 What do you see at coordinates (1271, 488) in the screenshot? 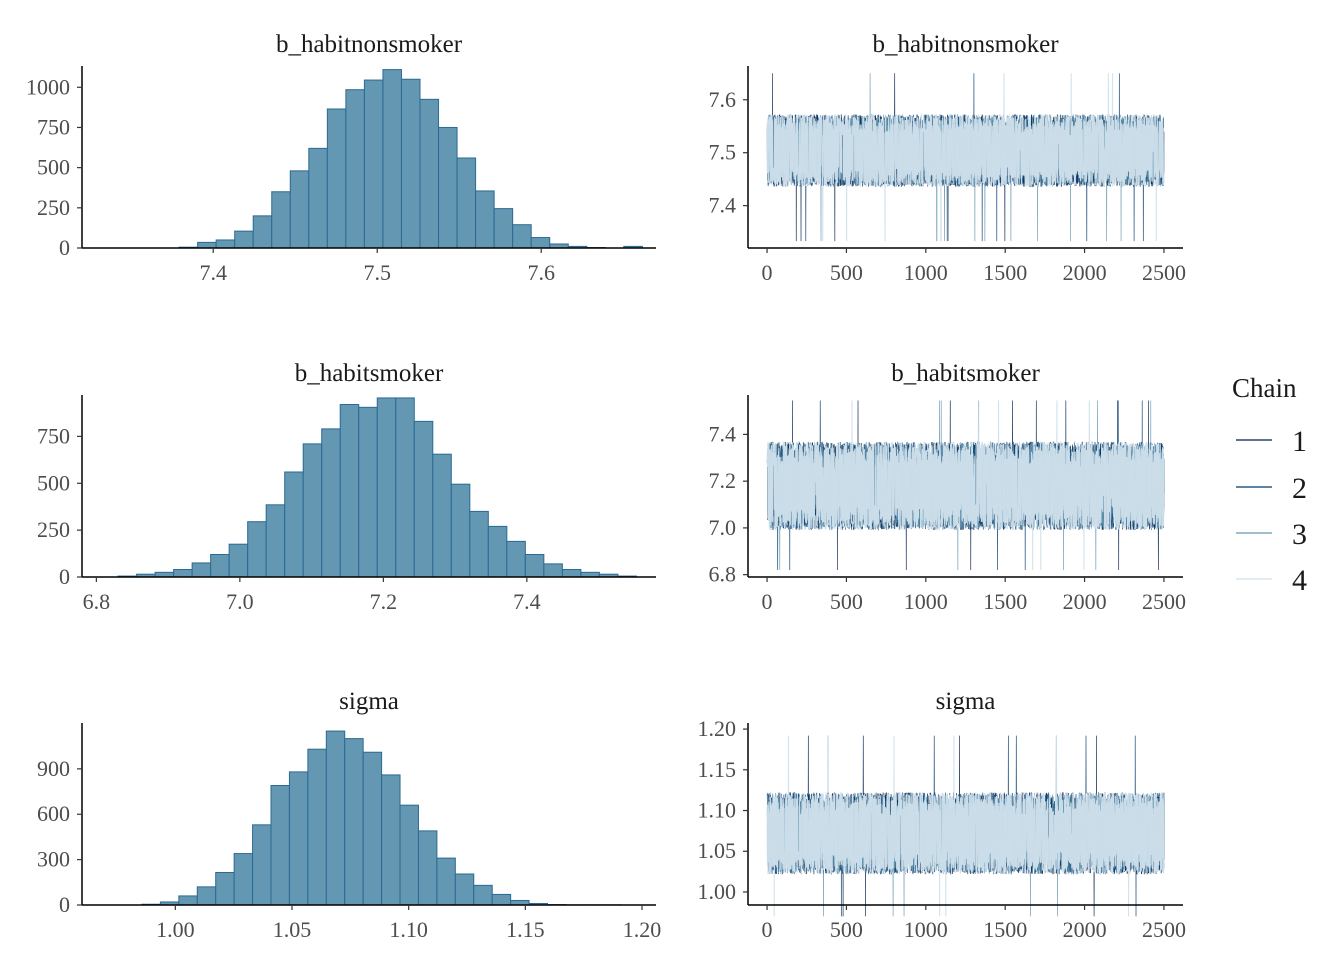
I see `legend-item-2: 2` at bounding box center [1271, 488].